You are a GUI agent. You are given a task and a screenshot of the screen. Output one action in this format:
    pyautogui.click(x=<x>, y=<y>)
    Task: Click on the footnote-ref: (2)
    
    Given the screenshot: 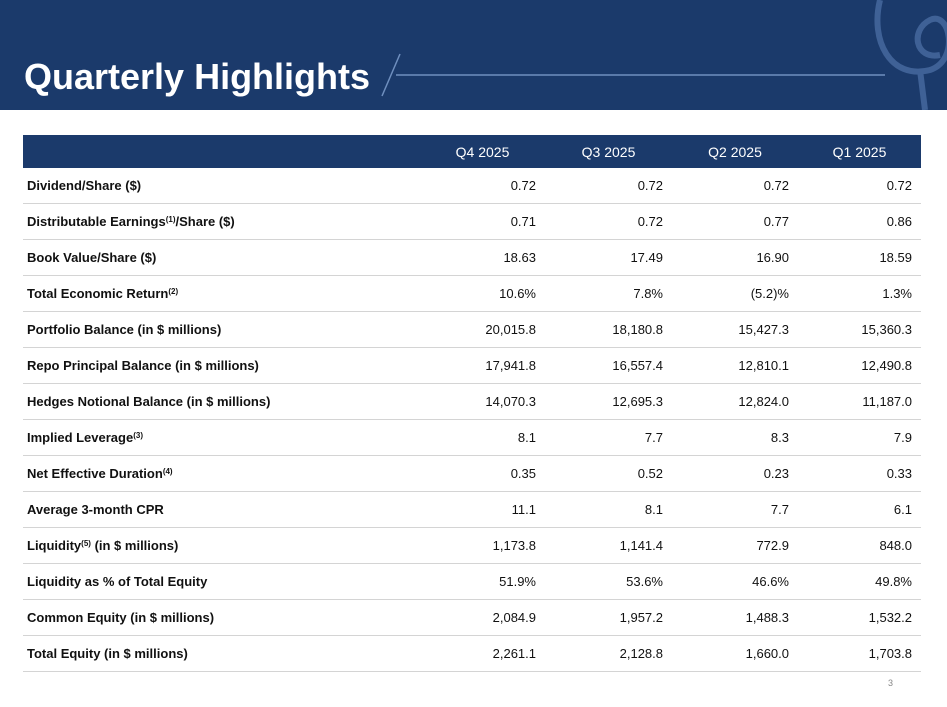 What is the action you would take?
    pyautogui.click(x=173, y=291)
    